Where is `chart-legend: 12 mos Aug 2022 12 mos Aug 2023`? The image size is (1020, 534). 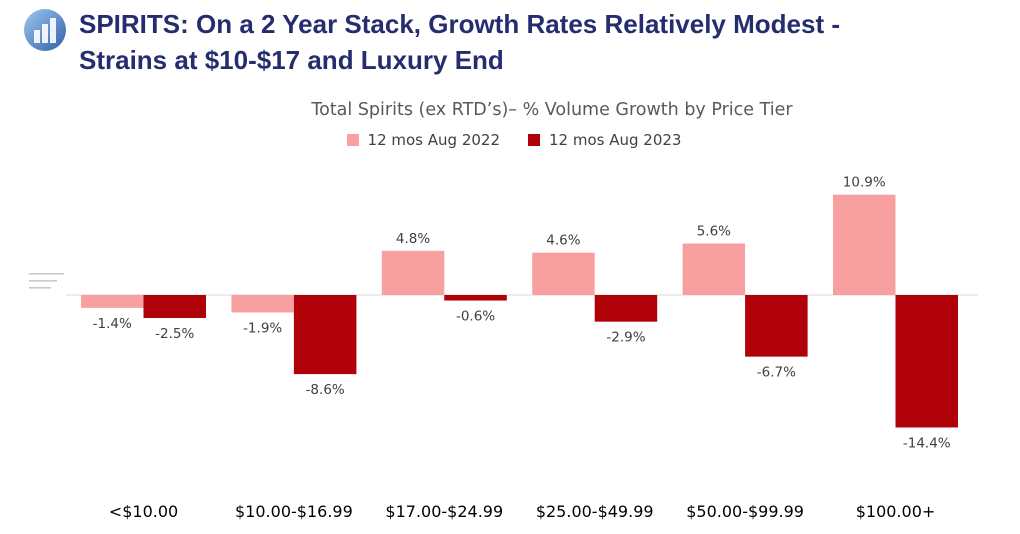 chart-legend: 12 mos Aug 2022 12 mos Aug 2023 is located at coordinates (510, 140).